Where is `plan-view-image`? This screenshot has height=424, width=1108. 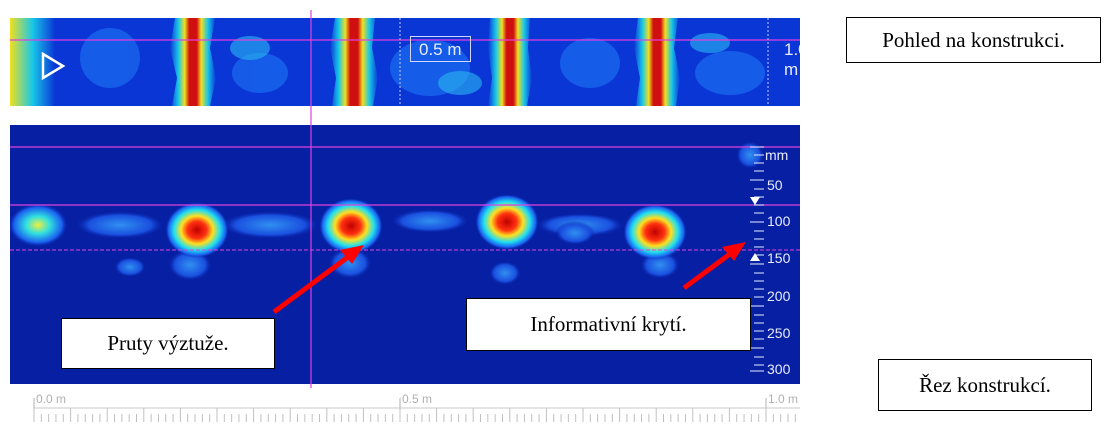
plan-view-image is located at coordinates (405, 62).